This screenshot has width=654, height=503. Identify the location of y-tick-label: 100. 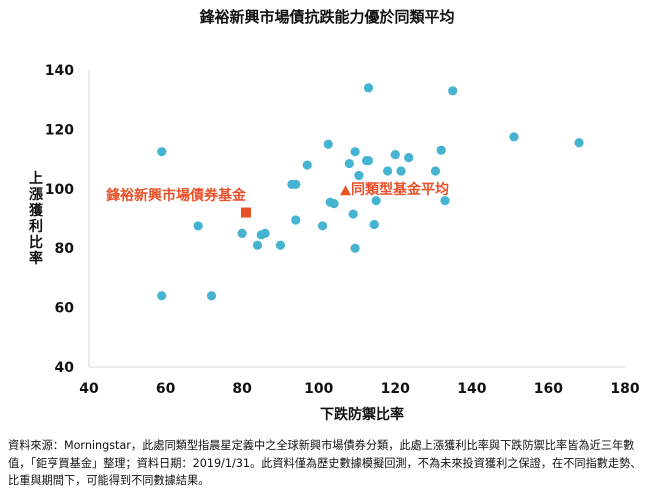
(59, 190).